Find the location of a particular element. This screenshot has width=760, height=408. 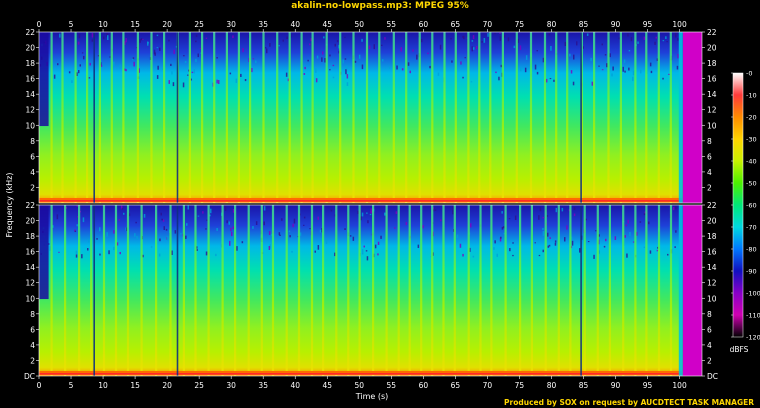

y-tick-label-right: 10 is located at coordinates (712, 298).